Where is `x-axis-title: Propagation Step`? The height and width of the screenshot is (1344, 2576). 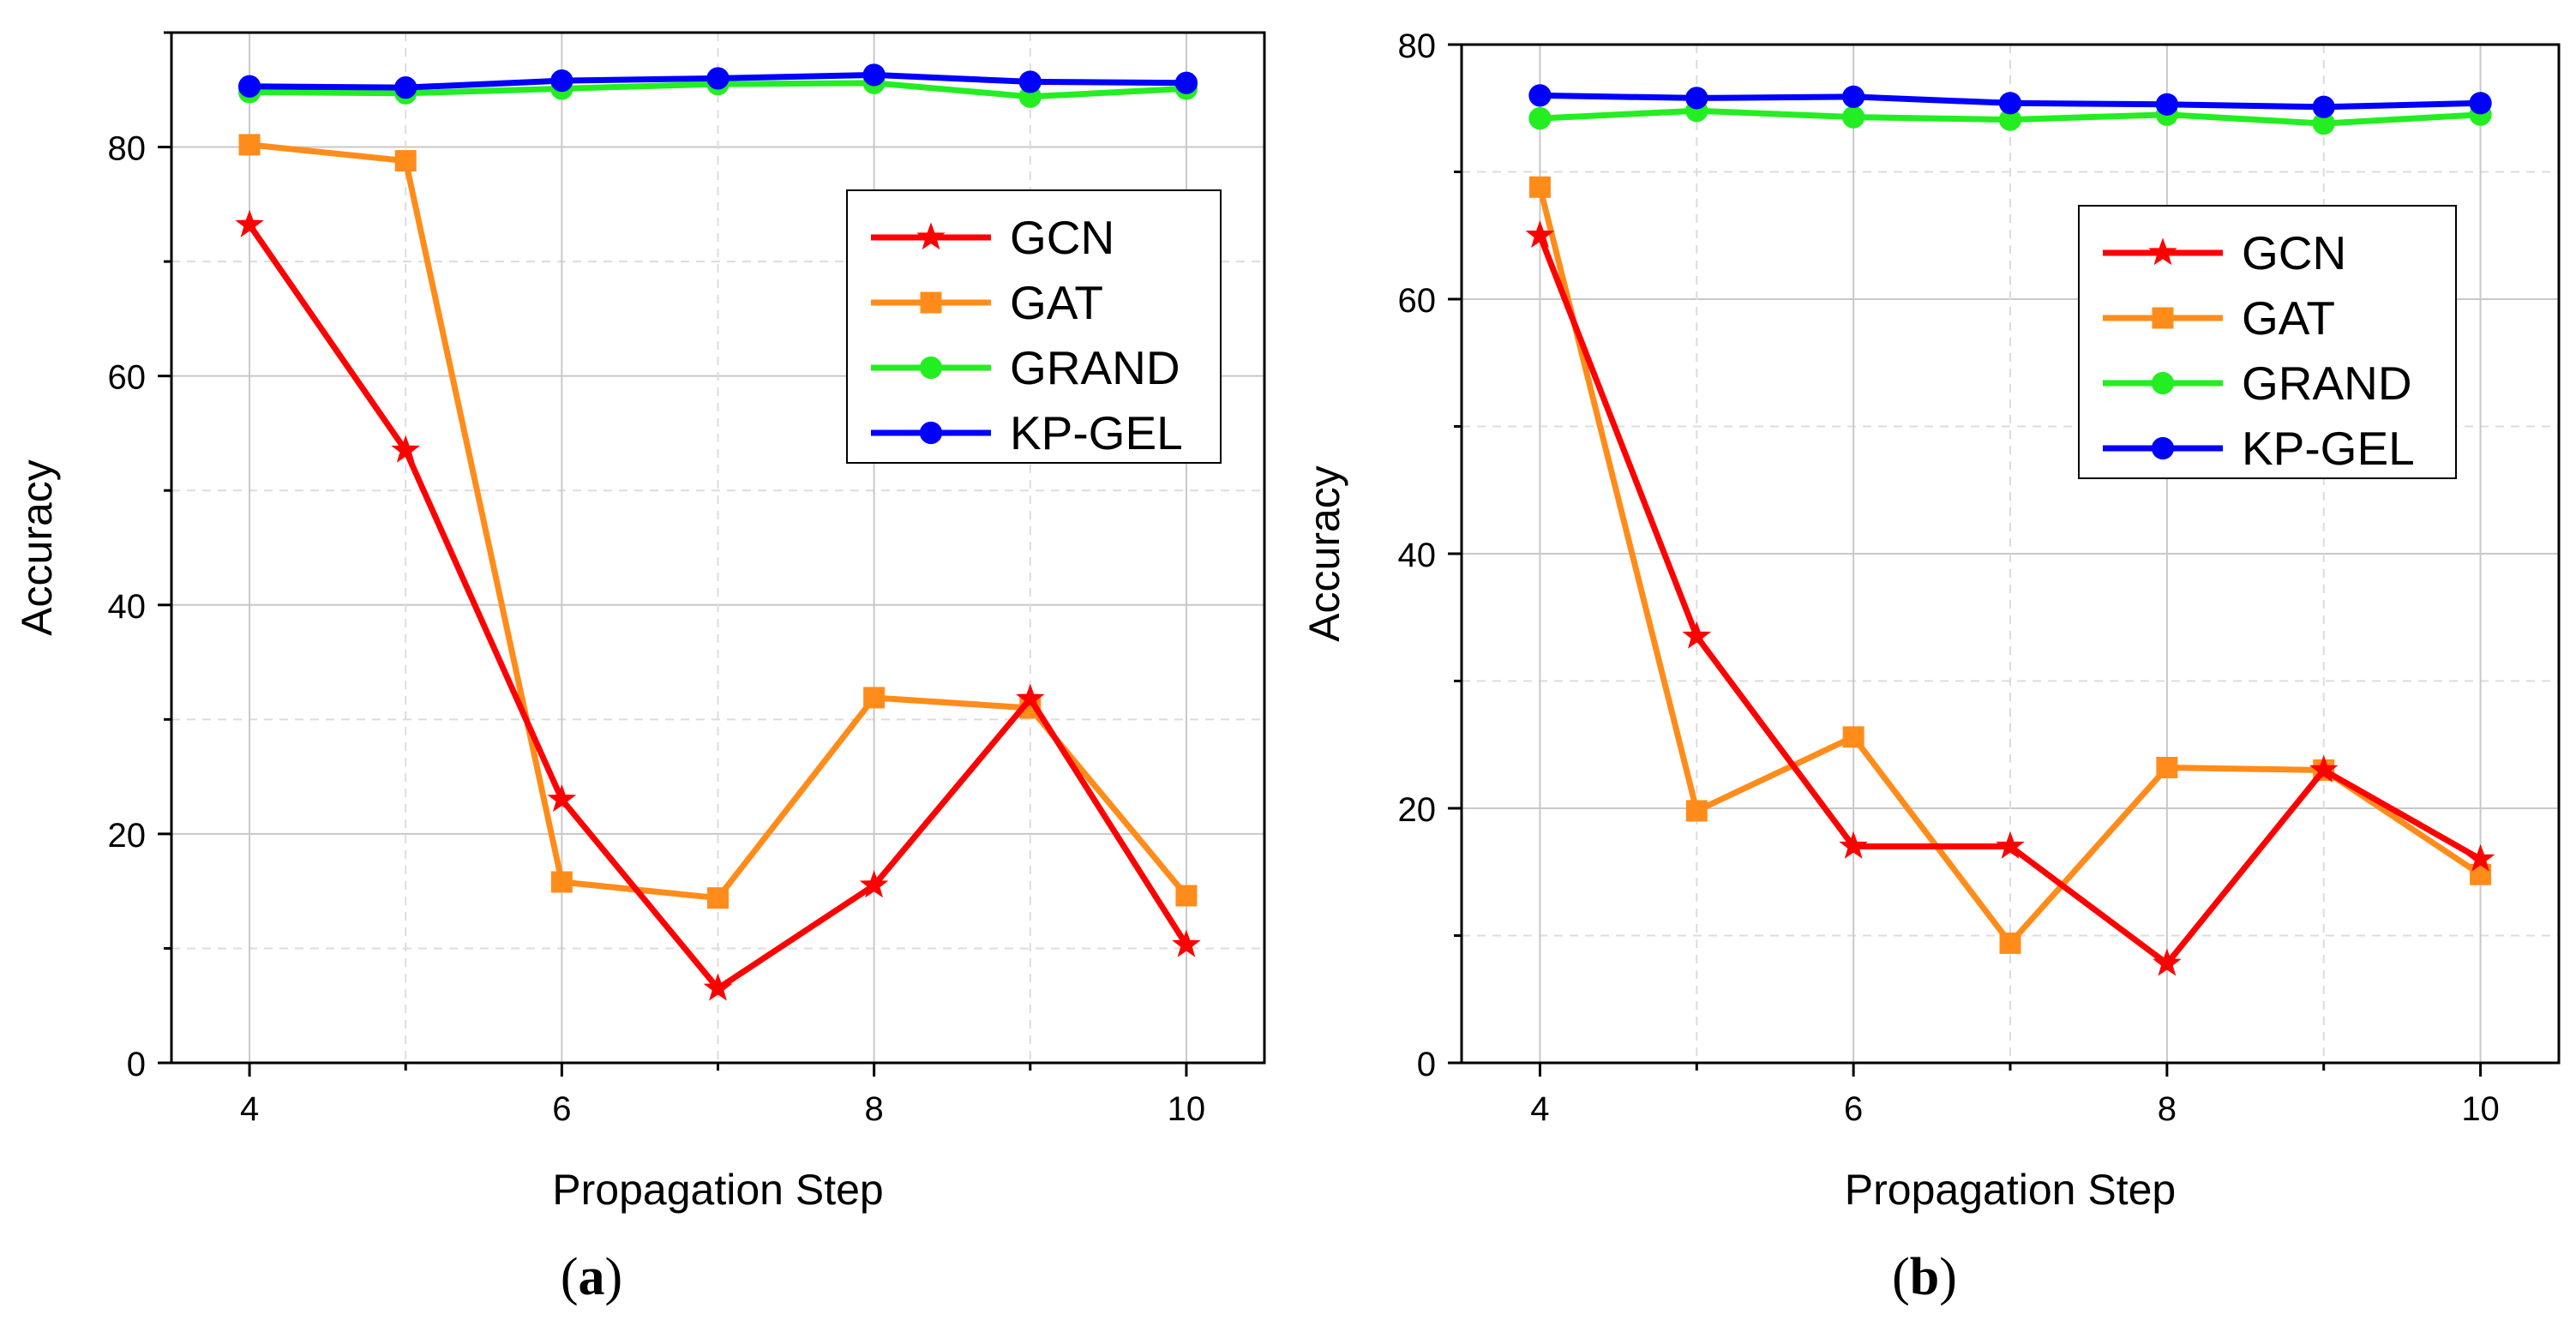
x-axis-title: Propagation Step is located at coordinates (717, 1190).